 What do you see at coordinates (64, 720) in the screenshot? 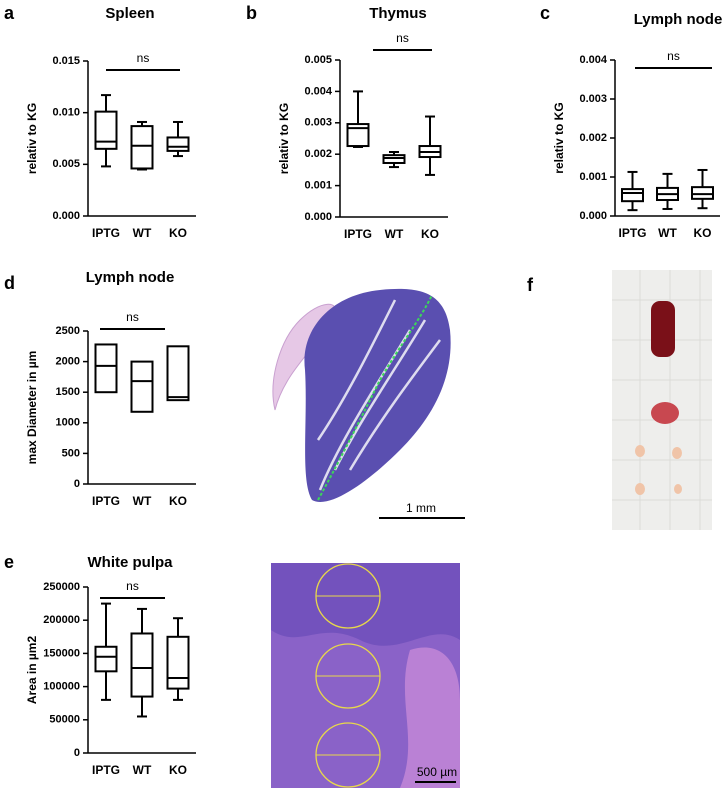
I see `y-tick-label: 50000` at bounding box center [64, 720].